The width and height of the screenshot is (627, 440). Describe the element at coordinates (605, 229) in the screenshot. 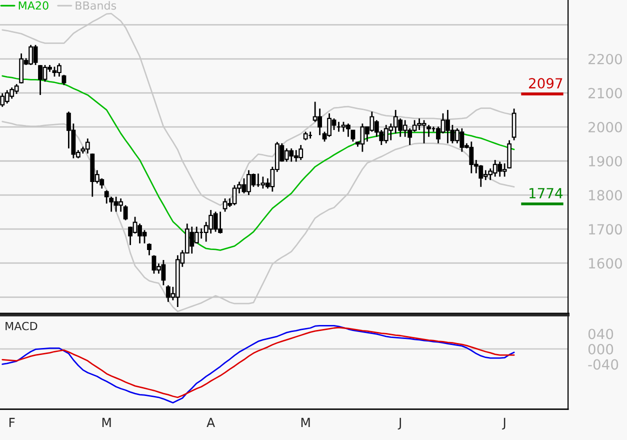

I see `y-tick-label: 1700` at that location.